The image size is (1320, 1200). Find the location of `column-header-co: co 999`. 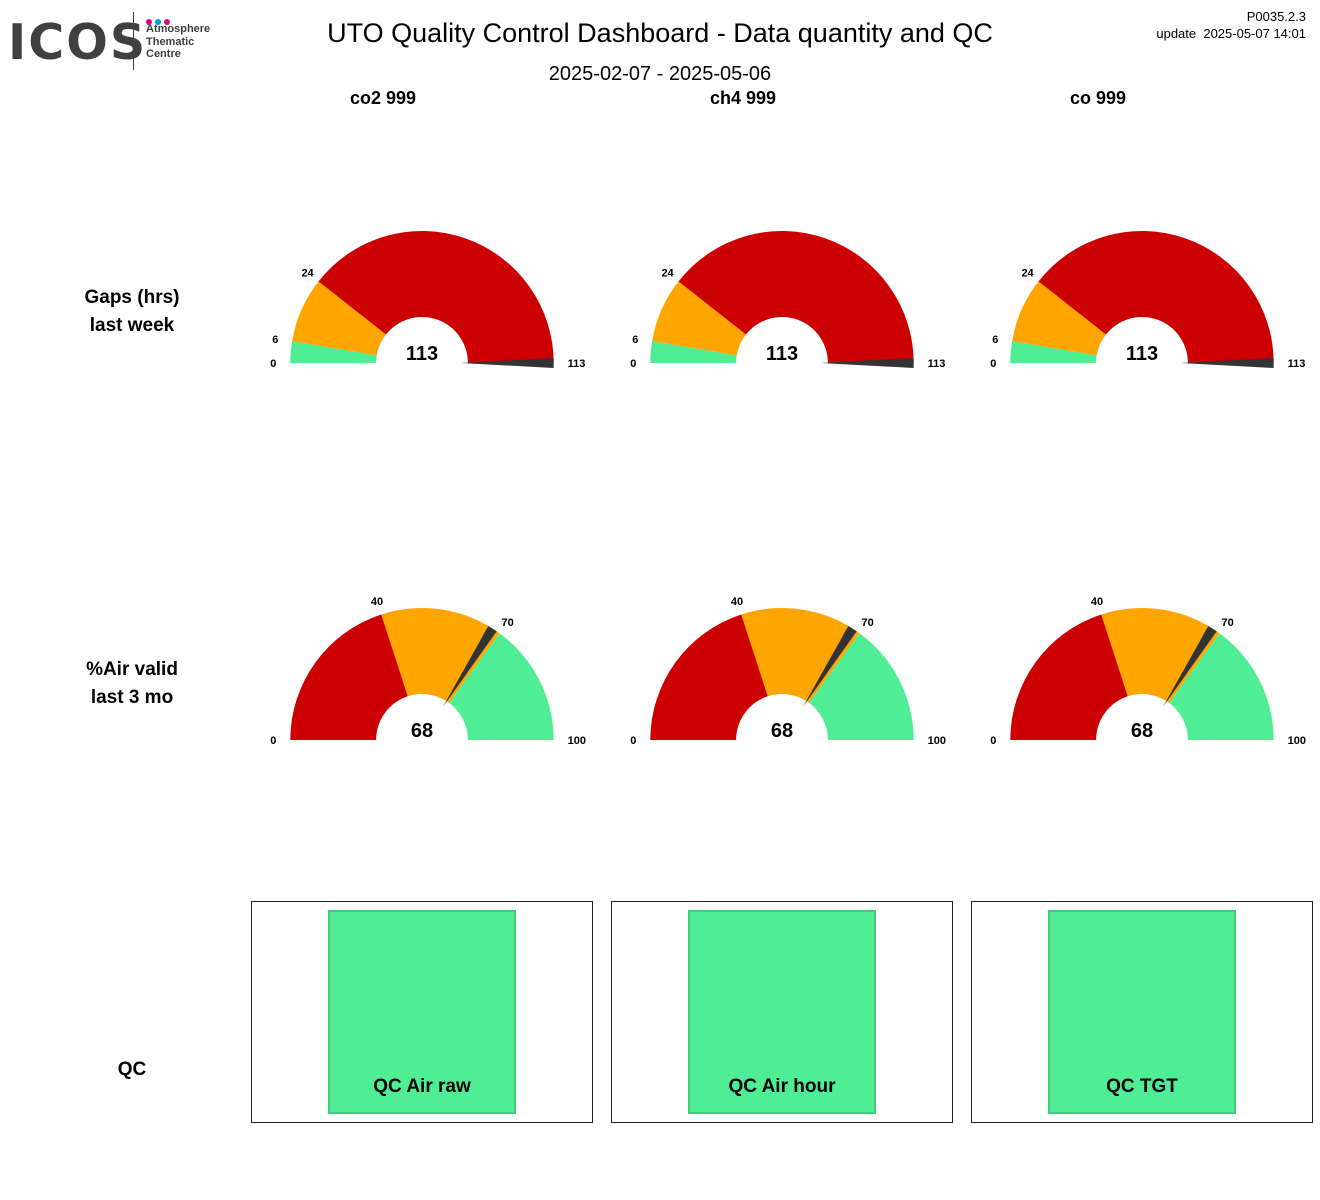

column-header-co: co 999 is located at coordinates (1098, 98).